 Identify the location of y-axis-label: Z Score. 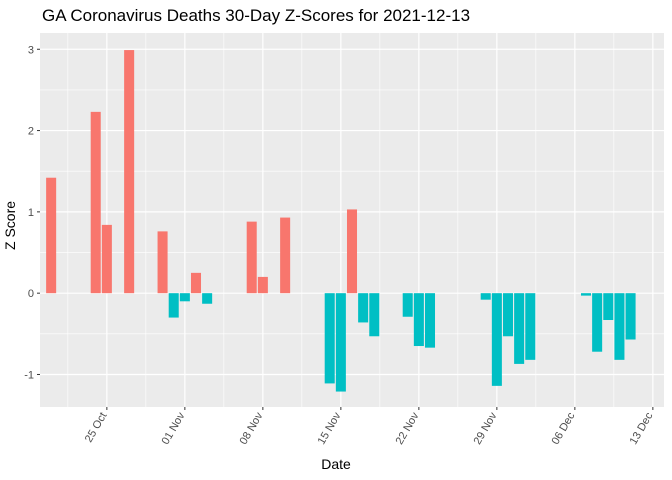
(10, 225).